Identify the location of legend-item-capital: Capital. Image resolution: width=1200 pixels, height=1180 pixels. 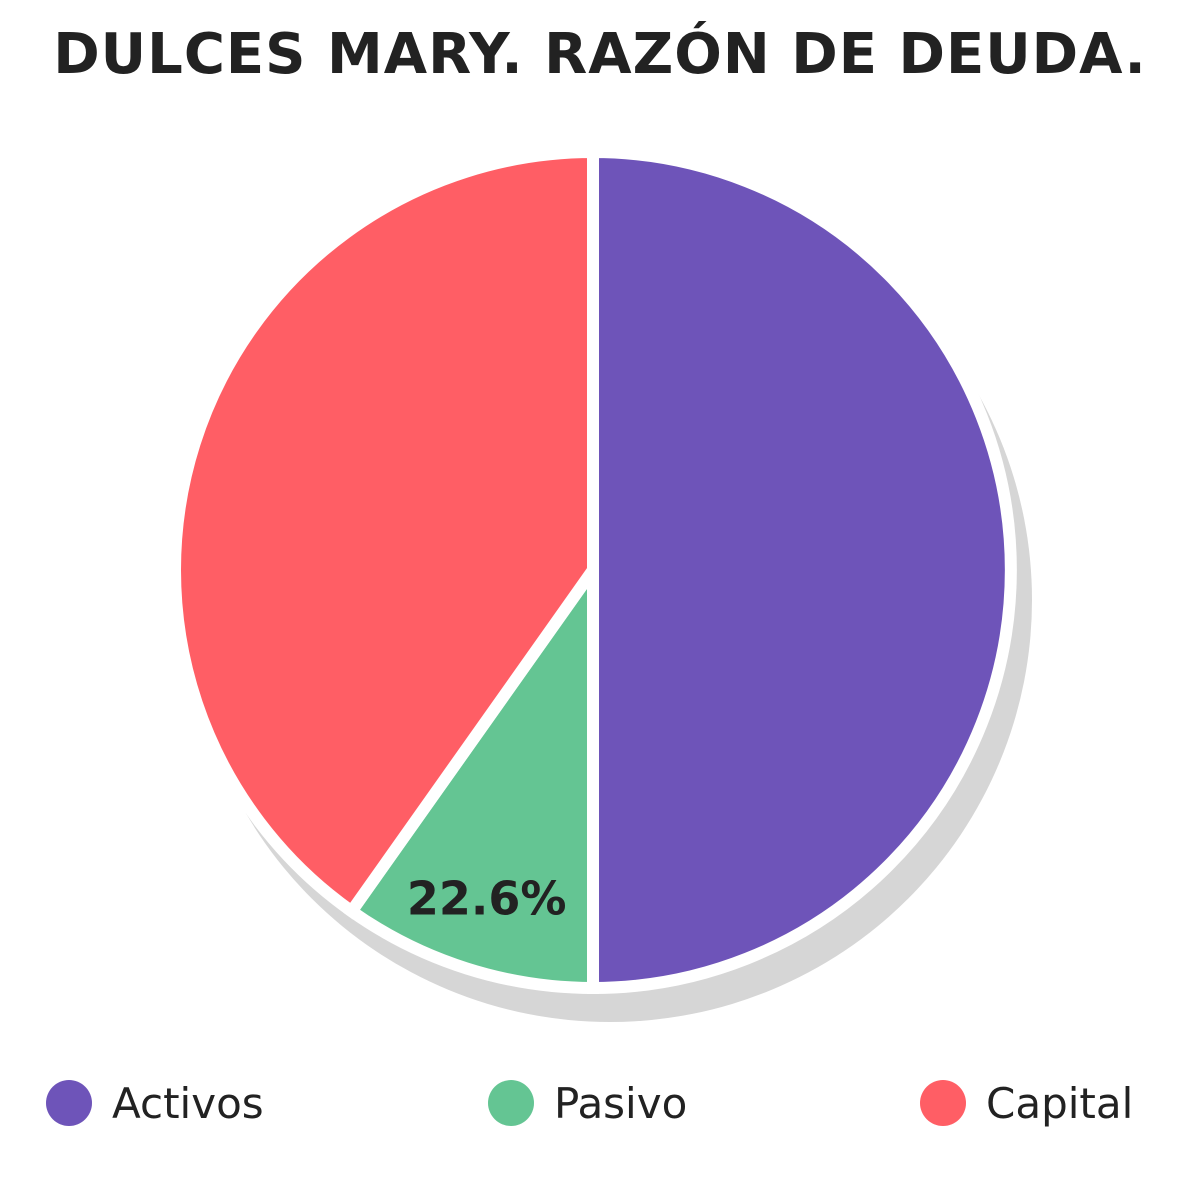
(1026, 1103).